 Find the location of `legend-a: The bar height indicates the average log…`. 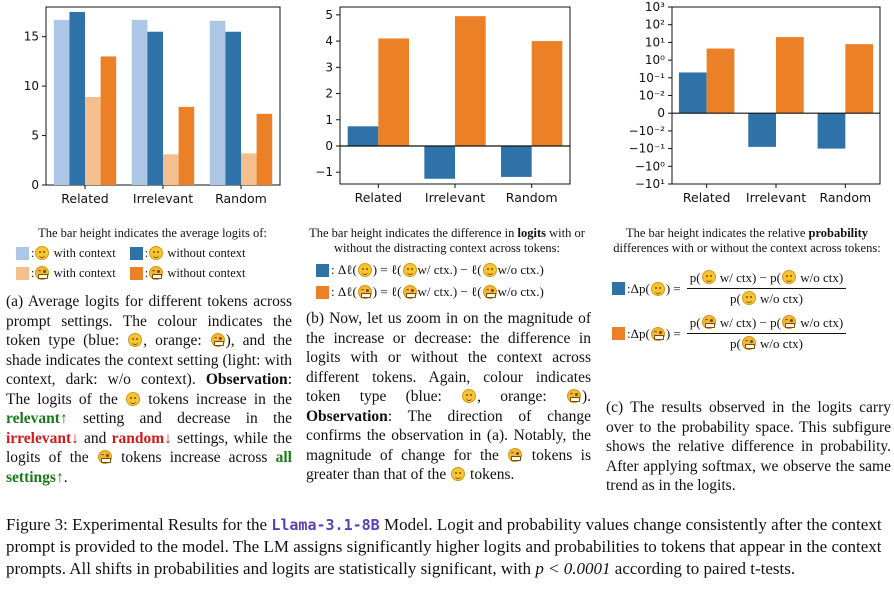

legend-a: The bar height indicates the average log… is located at coordinates (152, 254).